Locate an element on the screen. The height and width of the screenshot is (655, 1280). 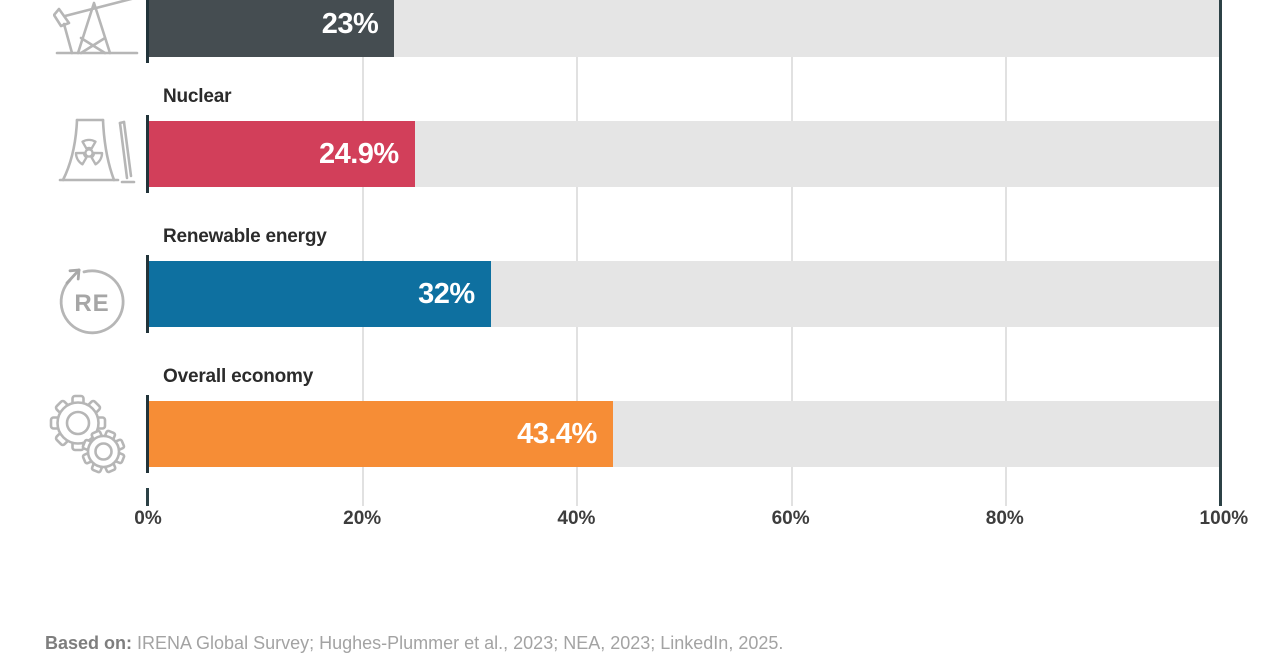
bar-value-label: 32% is located at coordinates (446, 293).